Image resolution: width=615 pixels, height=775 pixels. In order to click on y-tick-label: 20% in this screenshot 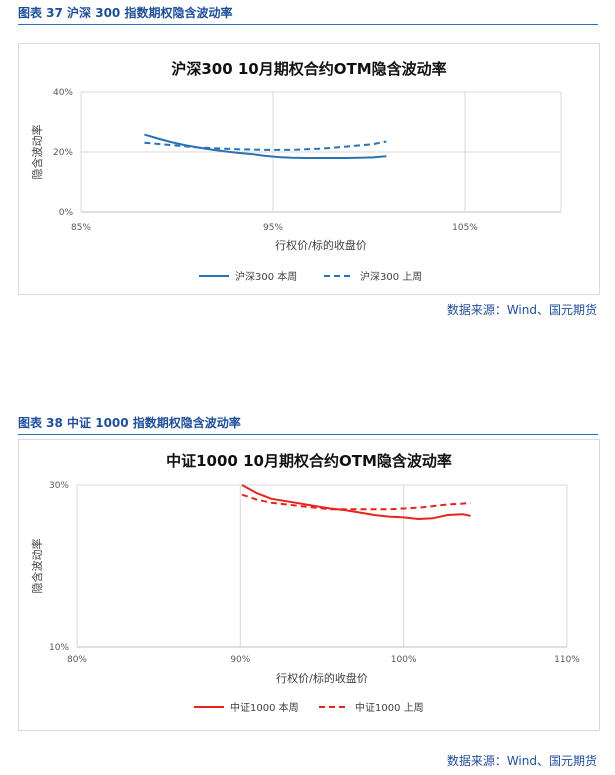, I will do `click(63, 153)`.